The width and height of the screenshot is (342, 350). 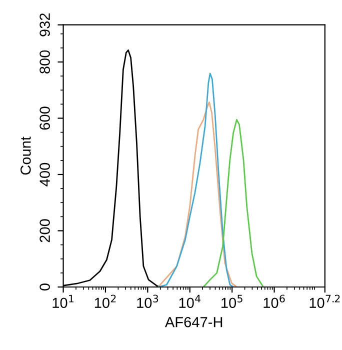 What do you see at coordinates (274, 301) in the screenshot?
I see `x-tick-label: 10$^{6}$` at bounding box center [274, 301].